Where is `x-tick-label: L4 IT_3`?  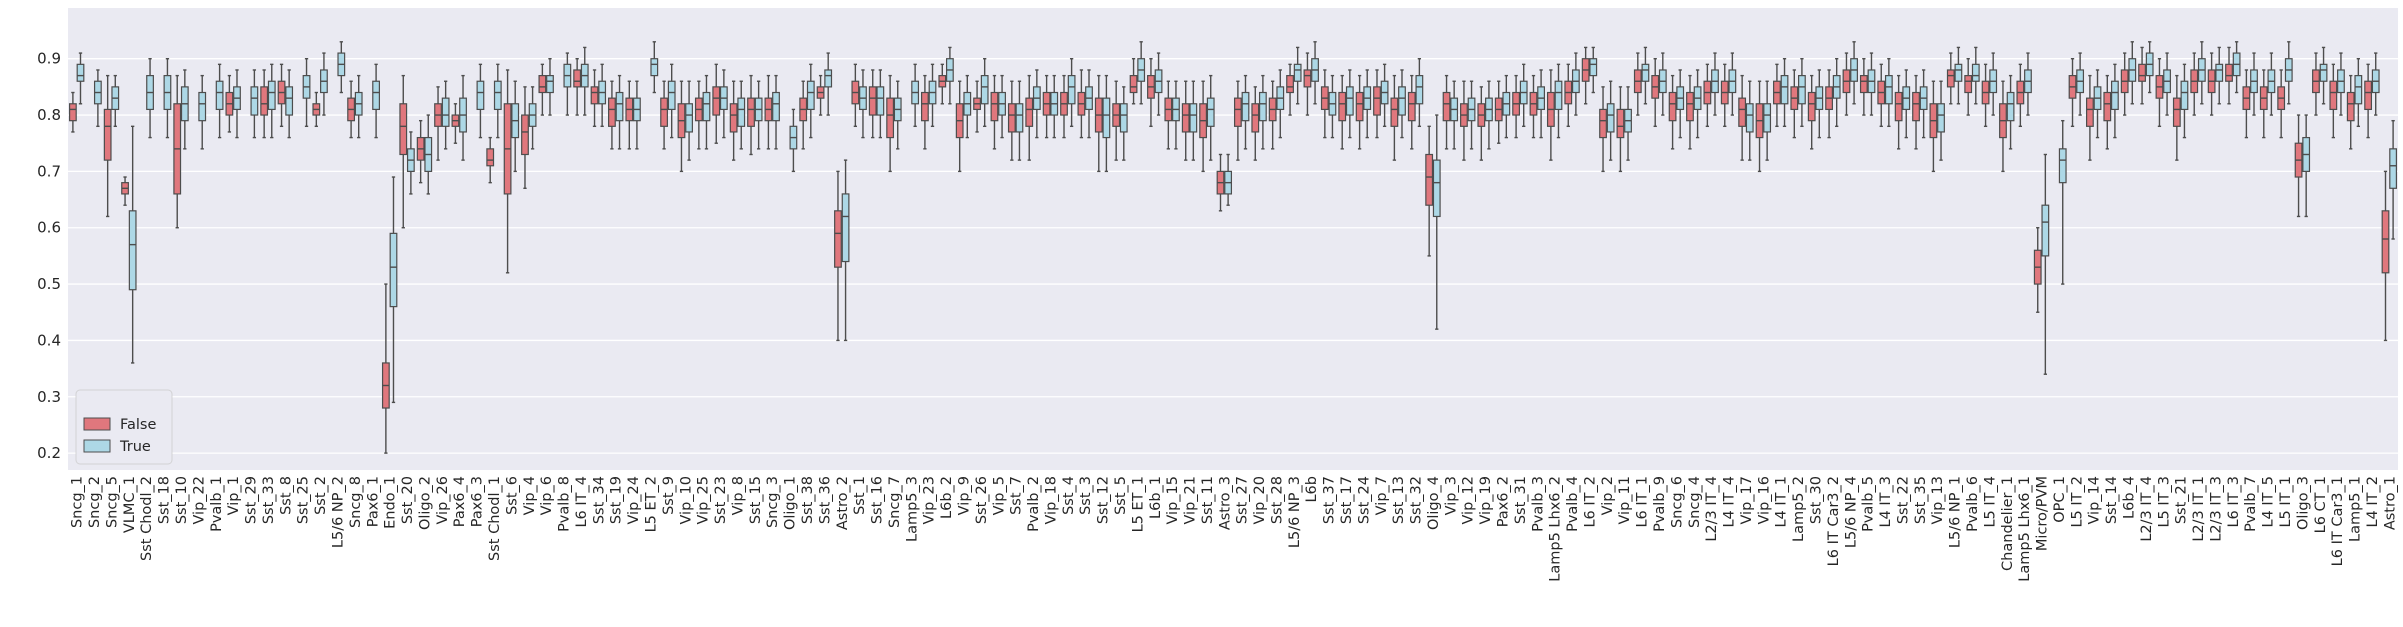
x-tick-label: L4 IT_3 is located at coordinates (1886, 502).